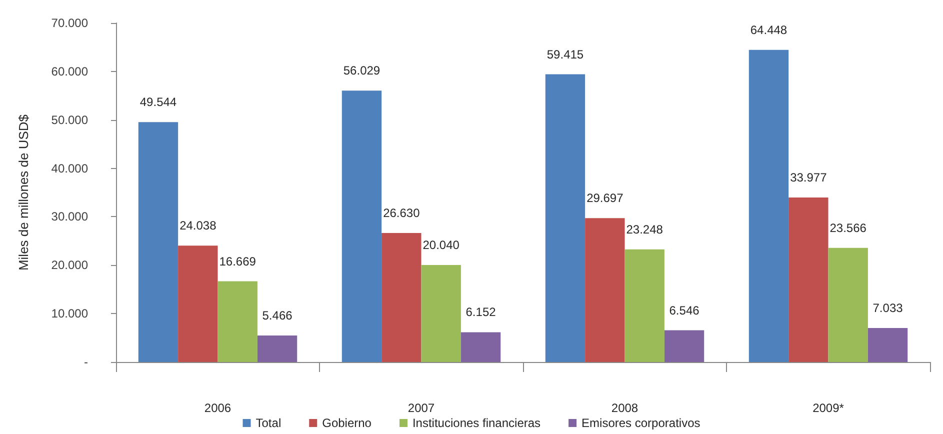 Image resolution: width=943 pixels, height=434 pixels. What do you see at coordinates (828, 408) in the screenshot?
I see `x-tick-label: 2009*` at bounding box center [828, 408].